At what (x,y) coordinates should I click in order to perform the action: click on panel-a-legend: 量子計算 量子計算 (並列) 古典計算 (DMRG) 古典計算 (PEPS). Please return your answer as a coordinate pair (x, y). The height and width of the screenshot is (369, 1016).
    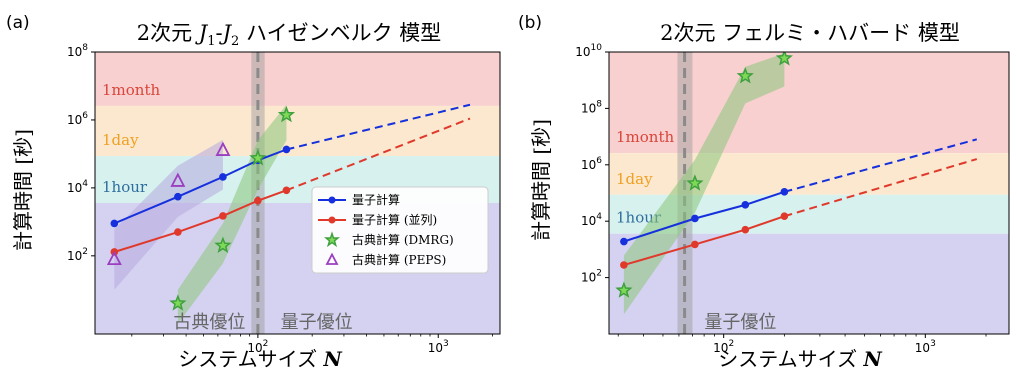
    Looking at the image, I should click on (400, 230).